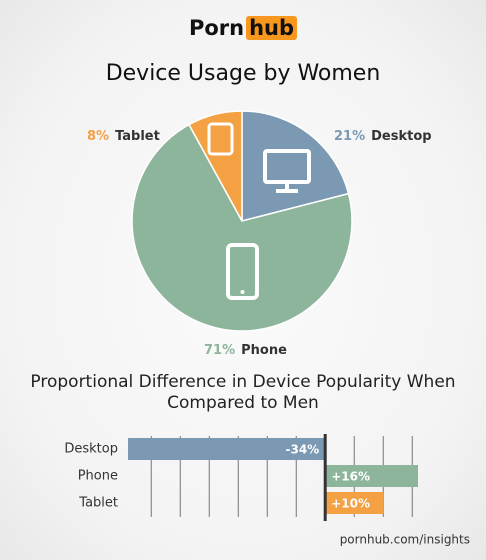 This screenshot has width=486, height=560. What do you see at coordinates (405, 540) in the screenshot?
I see `footer: pornhub.com/insights` at bounding box center [405, 540].